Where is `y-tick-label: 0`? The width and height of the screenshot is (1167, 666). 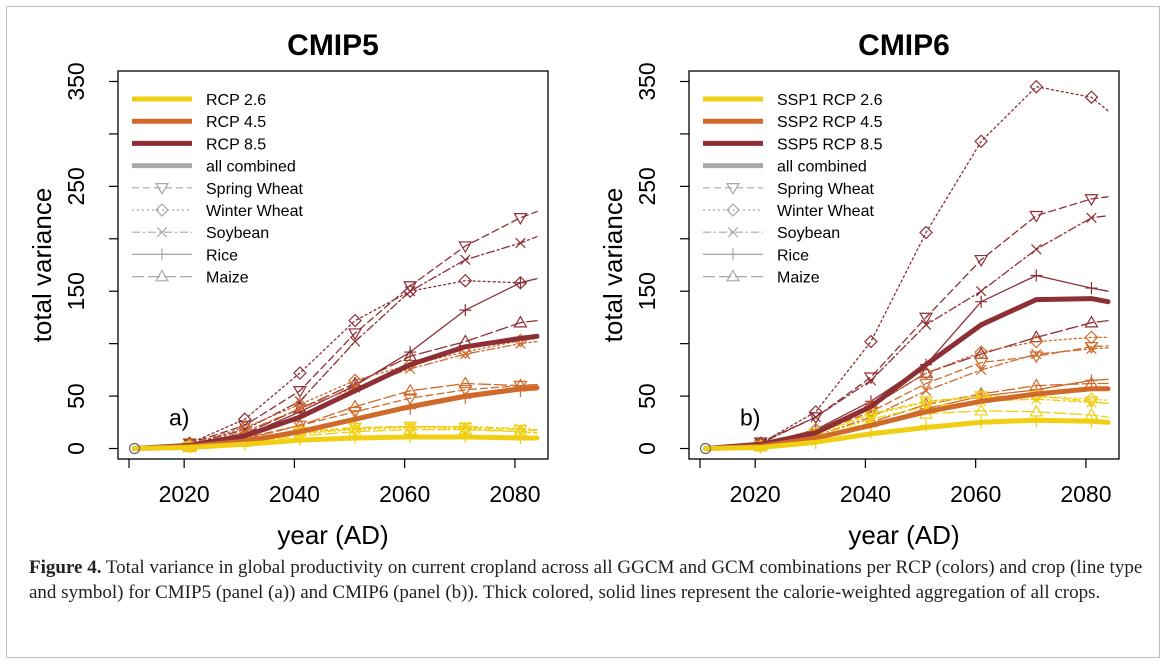
y-tick-label: 0 is located at coordinates (76, 448).